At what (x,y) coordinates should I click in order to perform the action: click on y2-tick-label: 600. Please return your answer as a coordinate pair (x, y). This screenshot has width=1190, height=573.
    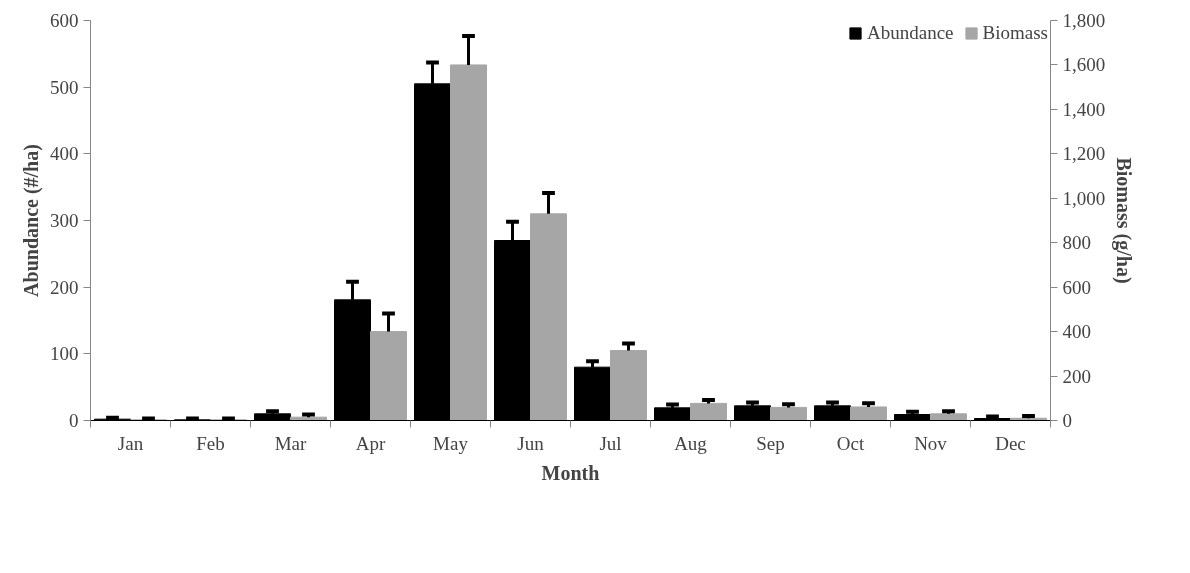
    Looking at the image, I should click on (1076, 287).